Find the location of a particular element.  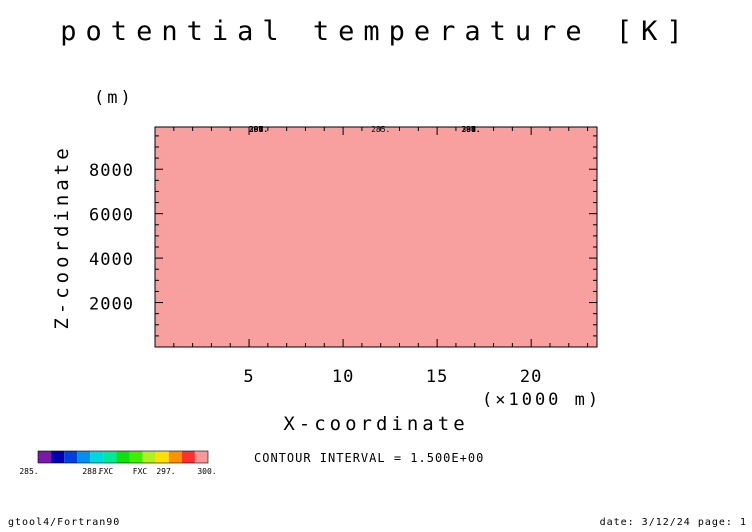

legend-frame is located at coordinates (123, 457).